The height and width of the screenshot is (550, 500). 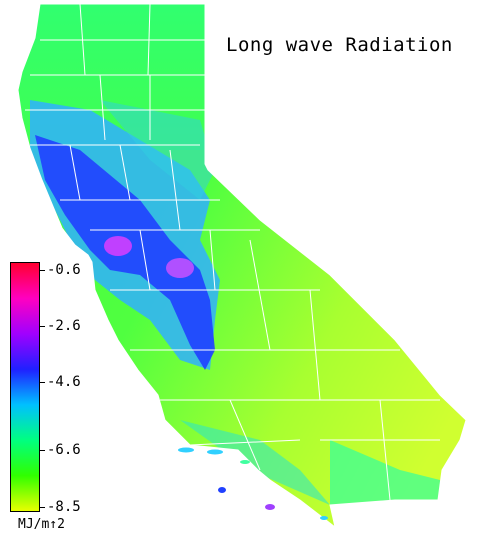 I want to click on color-scale-bar, so click(x=25, y=387).